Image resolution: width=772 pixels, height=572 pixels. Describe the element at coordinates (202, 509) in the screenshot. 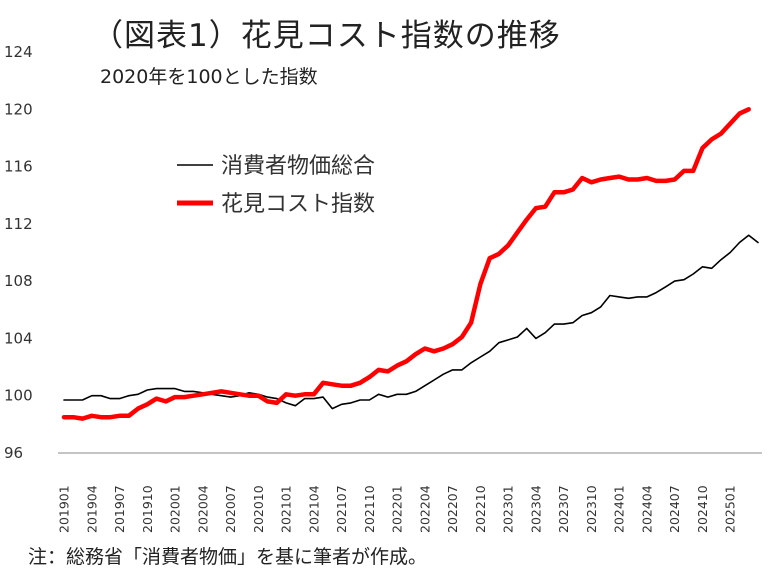

I see `x-tick-label: 202004` at that location.